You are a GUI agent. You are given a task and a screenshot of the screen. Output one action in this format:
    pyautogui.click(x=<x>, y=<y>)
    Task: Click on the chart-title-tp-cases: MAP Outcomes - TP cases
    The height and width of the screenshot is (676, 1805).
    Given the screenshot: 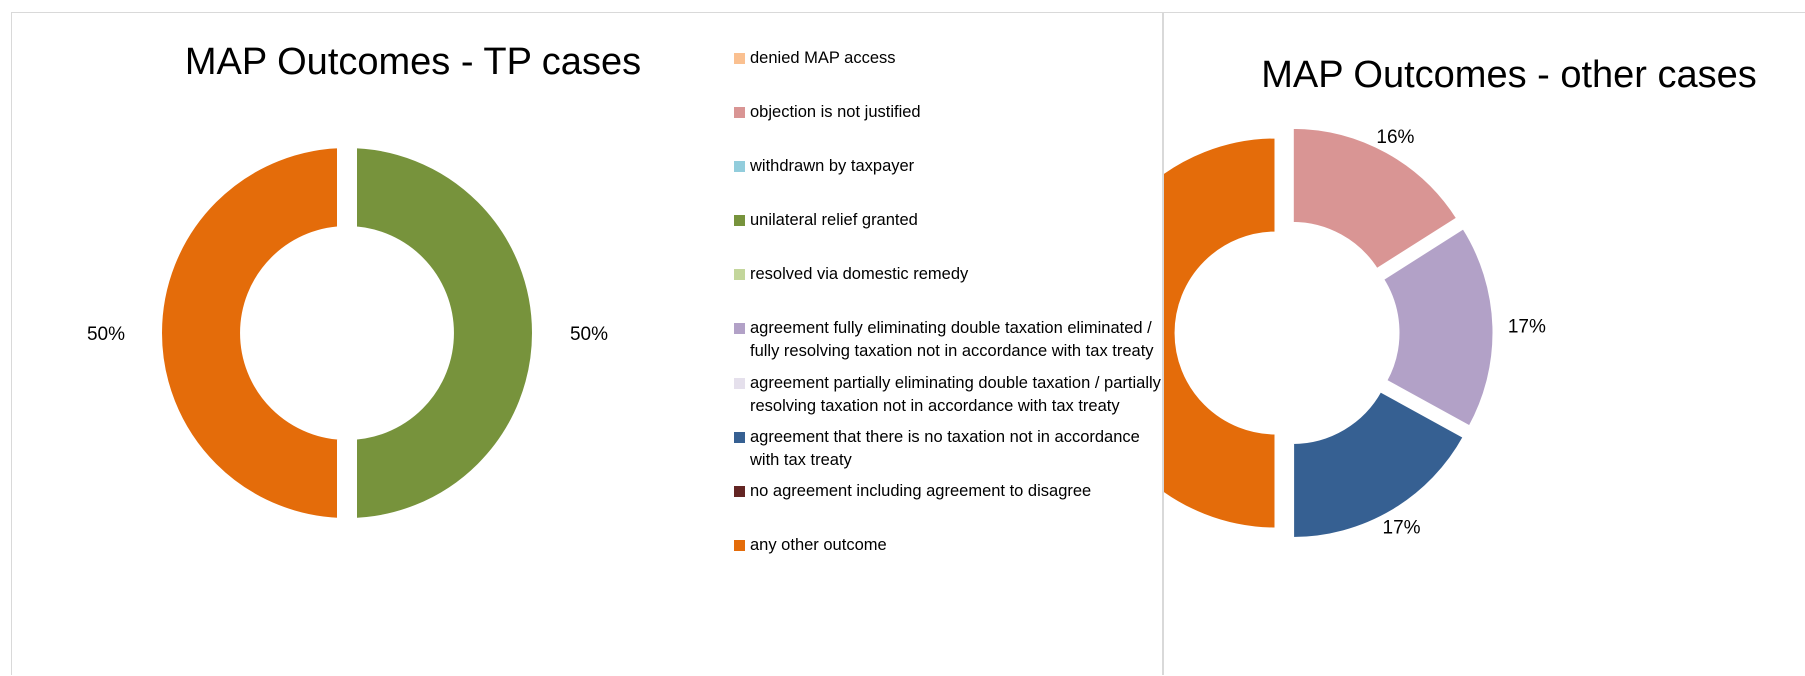 What is the action you would take?
    pyautogui.click(x=413, y=62)
    